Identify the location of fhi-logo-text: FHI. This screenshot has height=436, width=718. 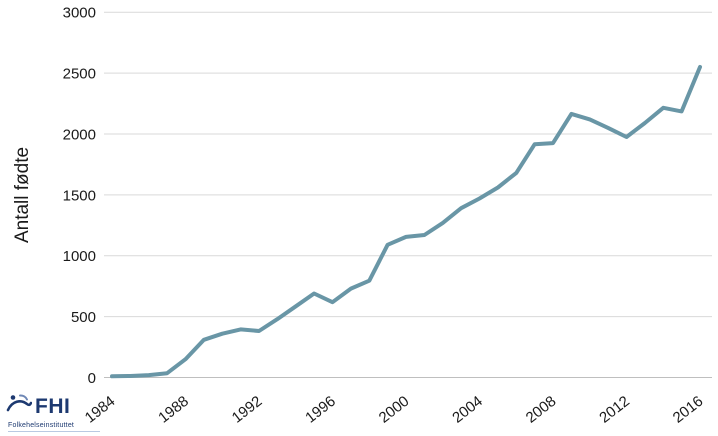
(53, 406).